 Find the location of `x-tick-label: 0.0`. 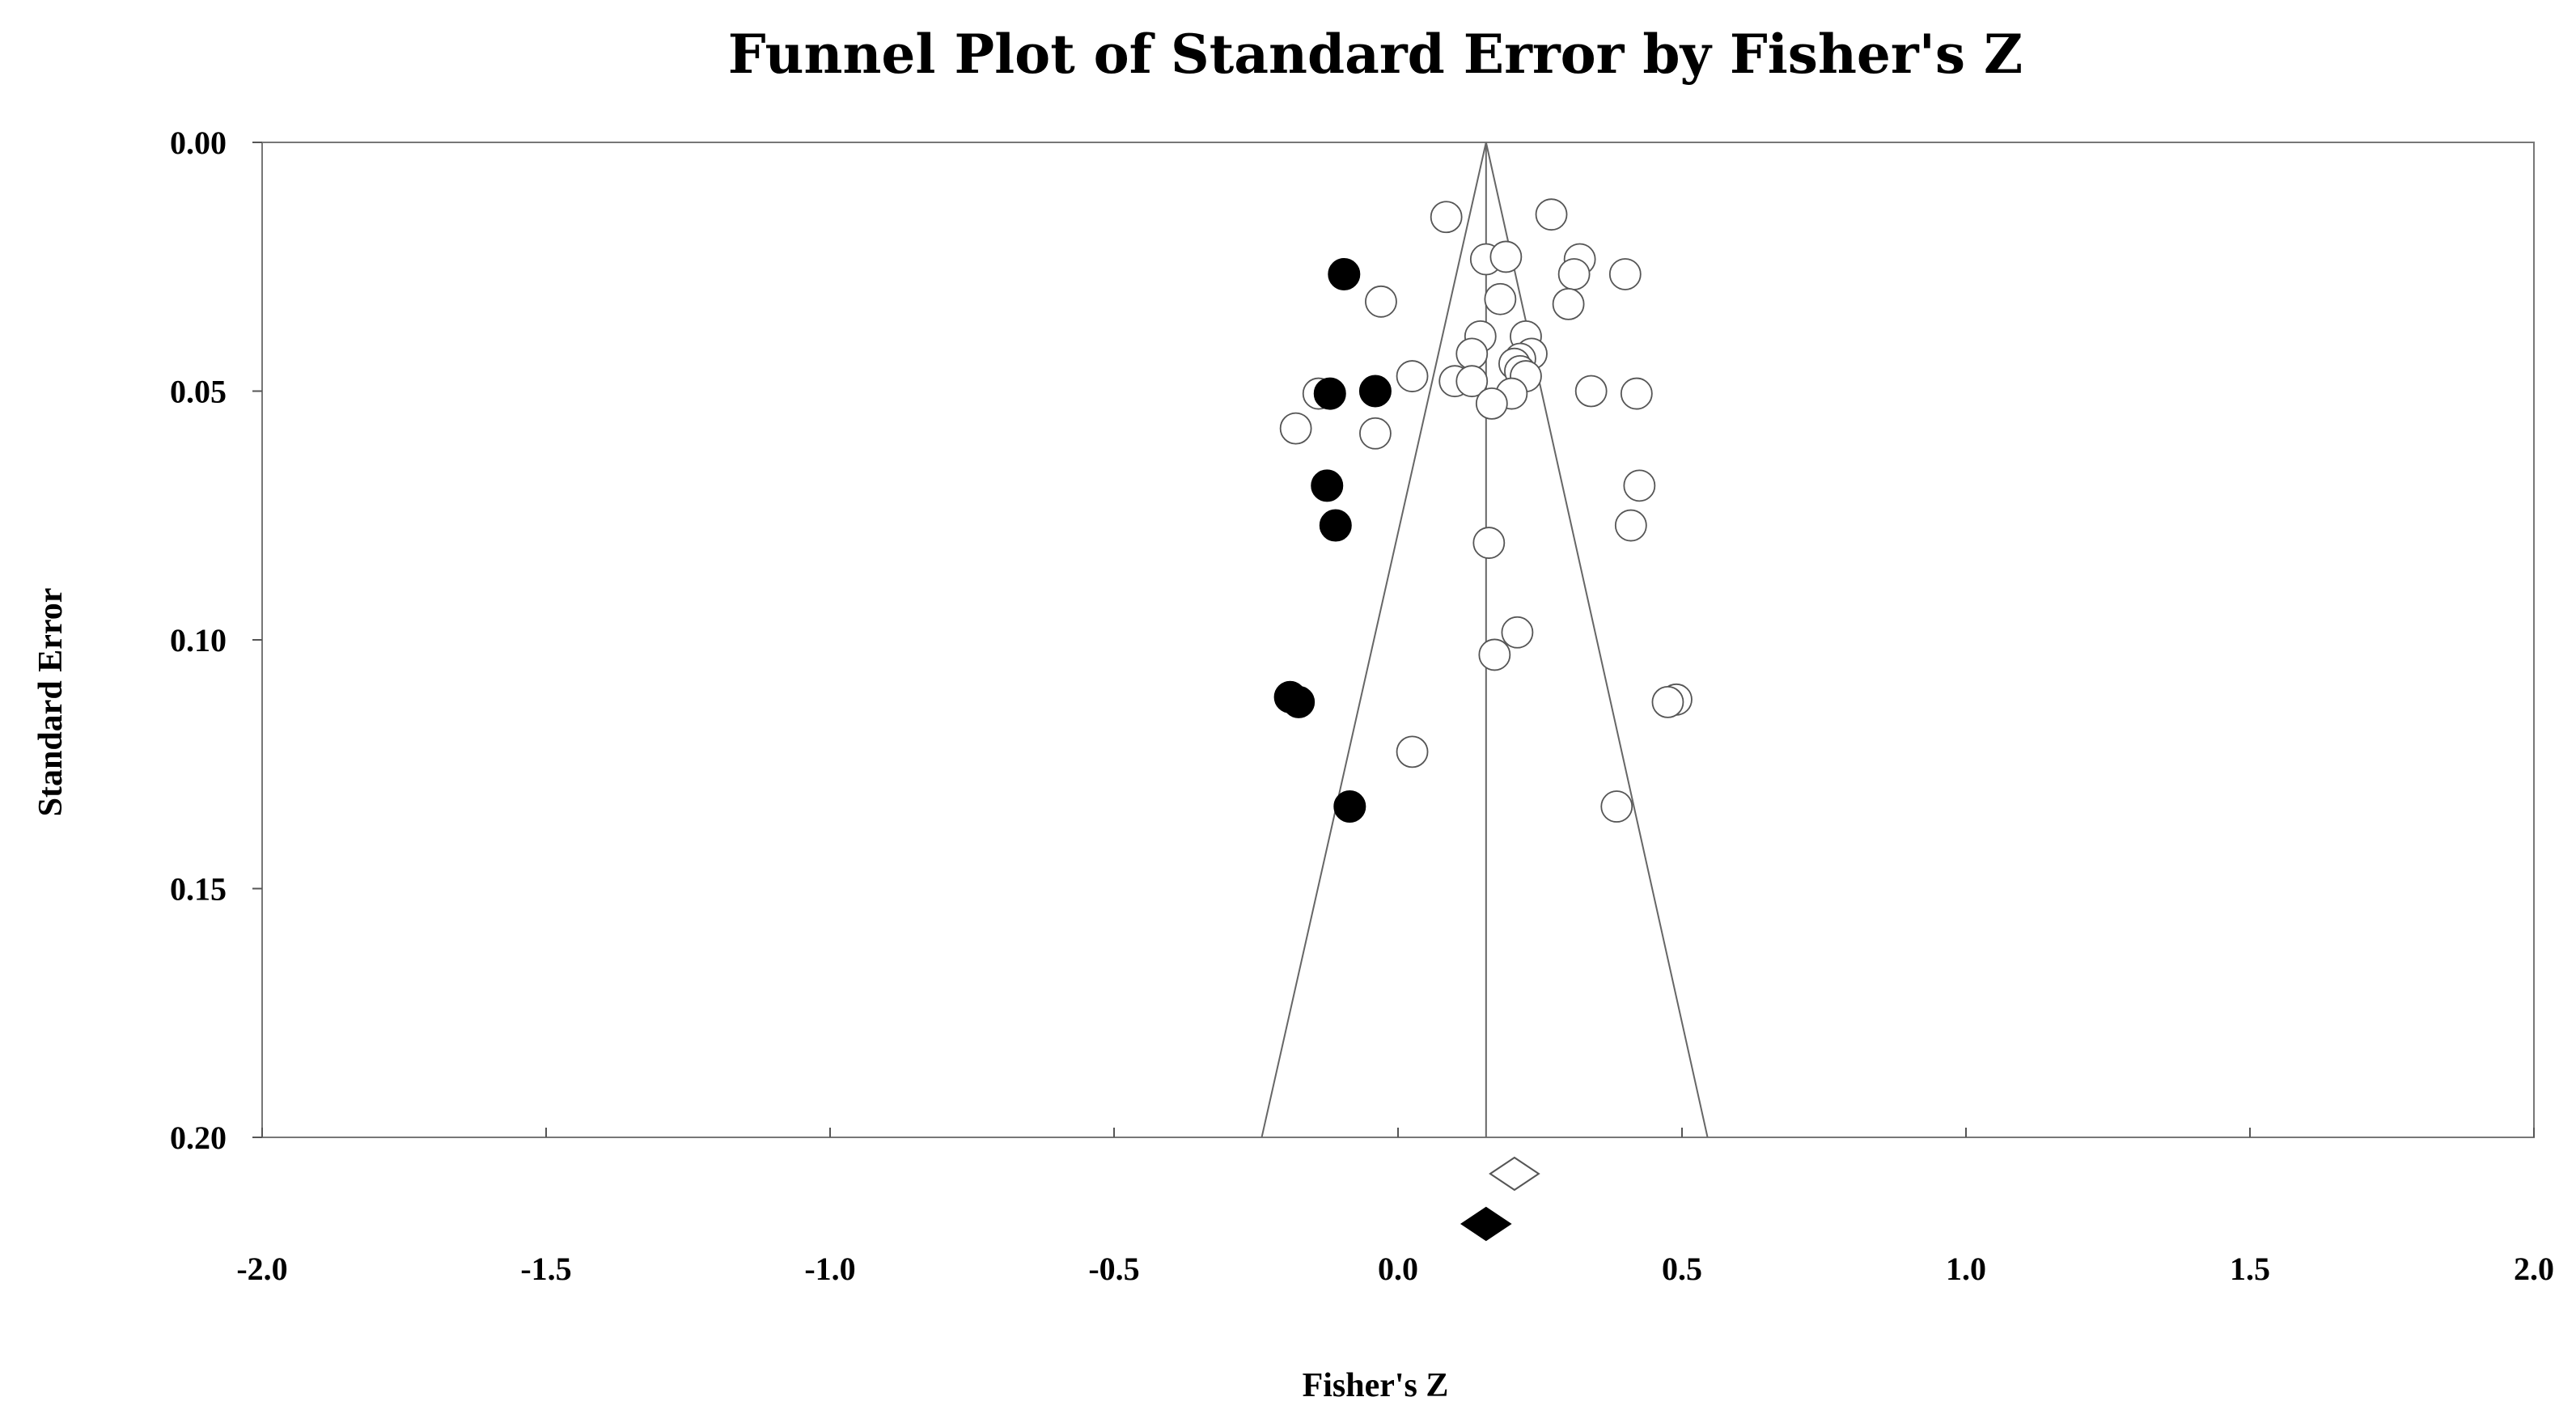

x-tick-label: 0.0 is located at coordinates (1398, 1269).